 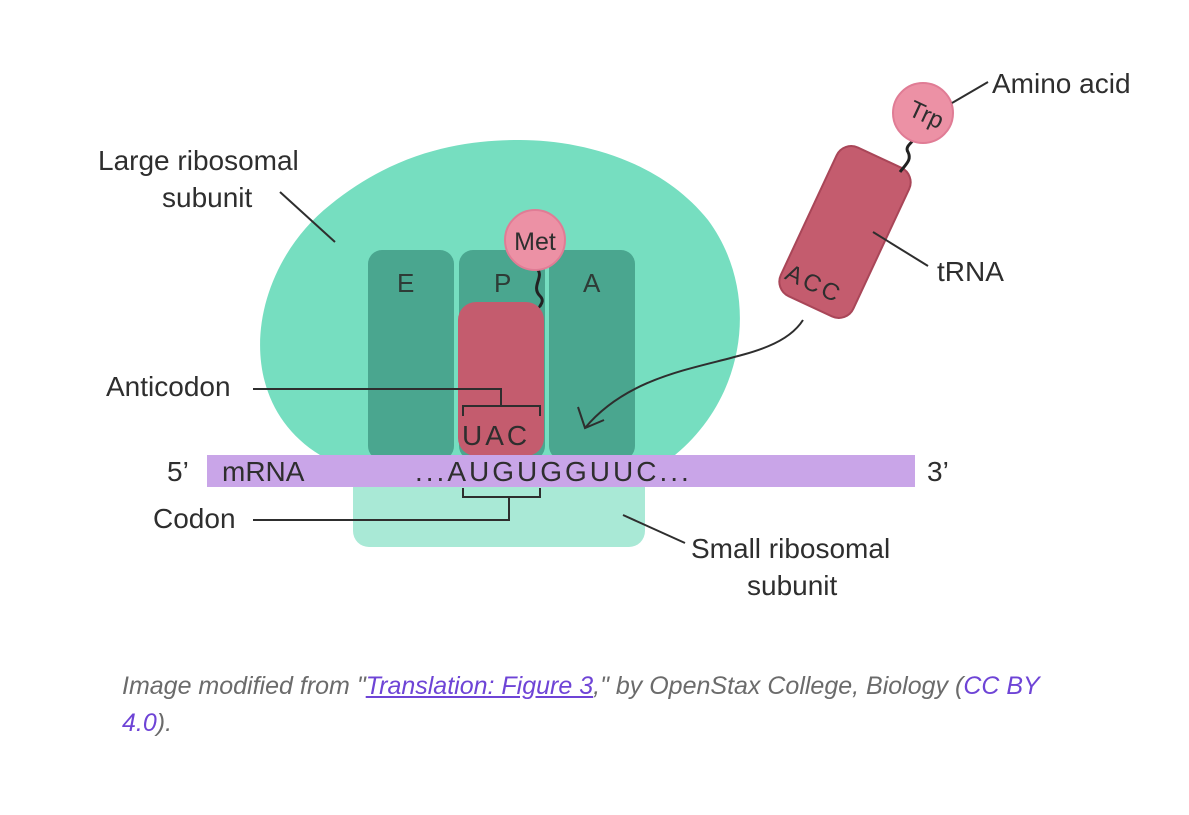 I want to click on three-prime-label: 3’, so click(x=938, y=471).